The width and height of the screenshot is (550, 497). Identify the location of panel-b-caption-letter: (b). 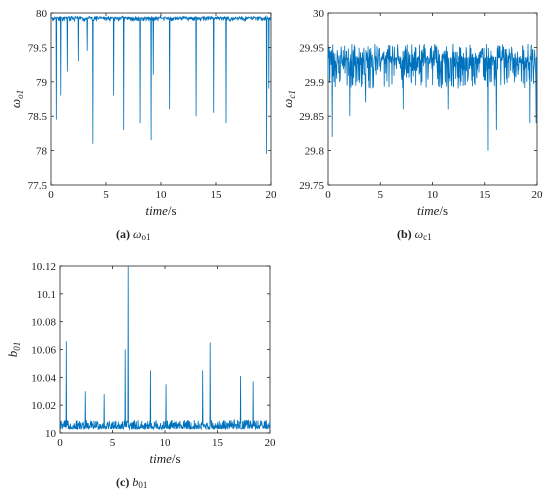
(404, 234).